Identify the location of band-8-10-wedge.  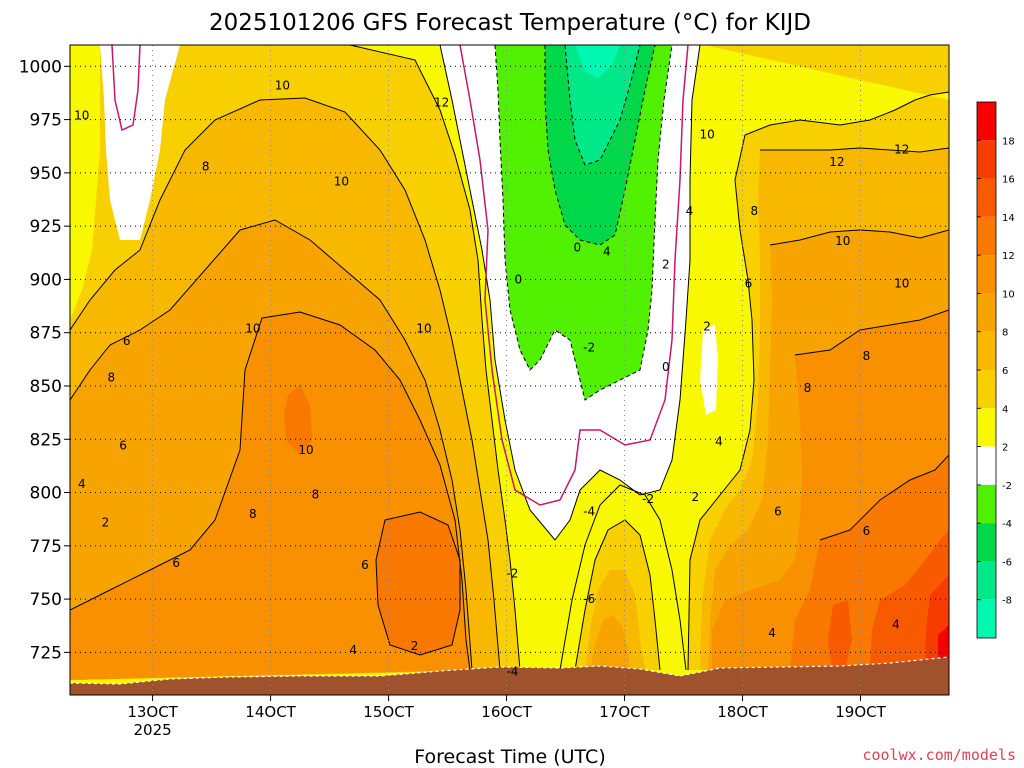
(610, 642).